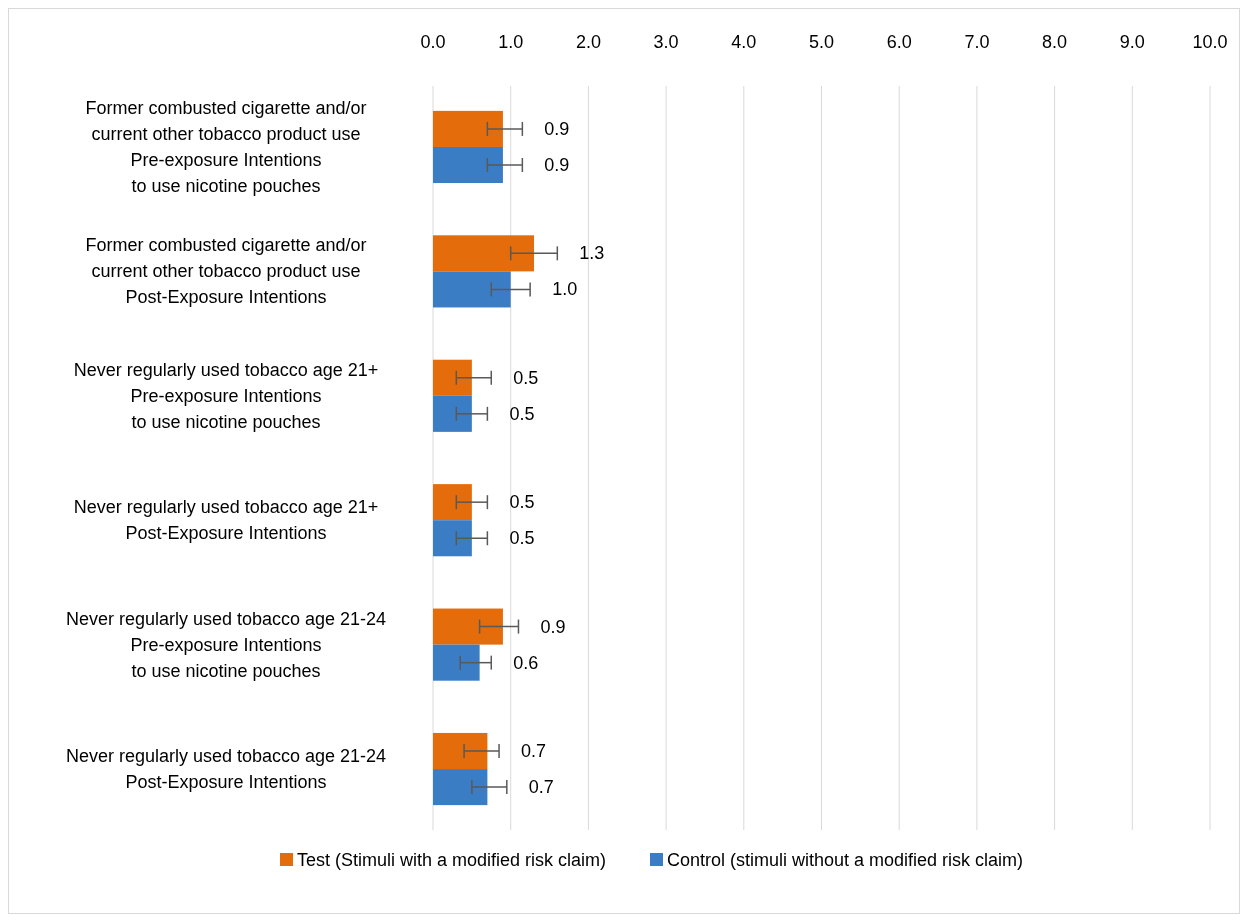  I want to click on data-label: 1.3, so click(592, 253).